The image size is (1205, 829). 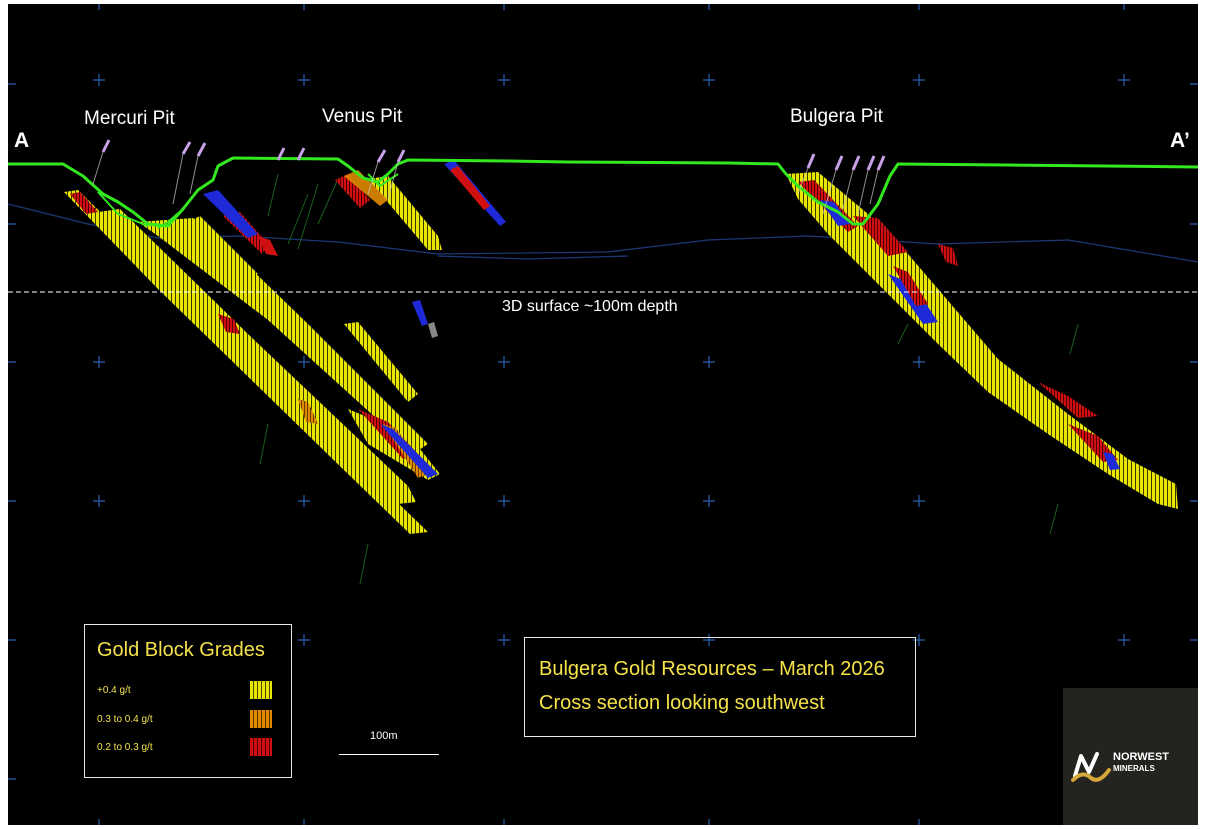 I want to click on pit-label-venus: Venus Pit, so click(x=362, y=117).